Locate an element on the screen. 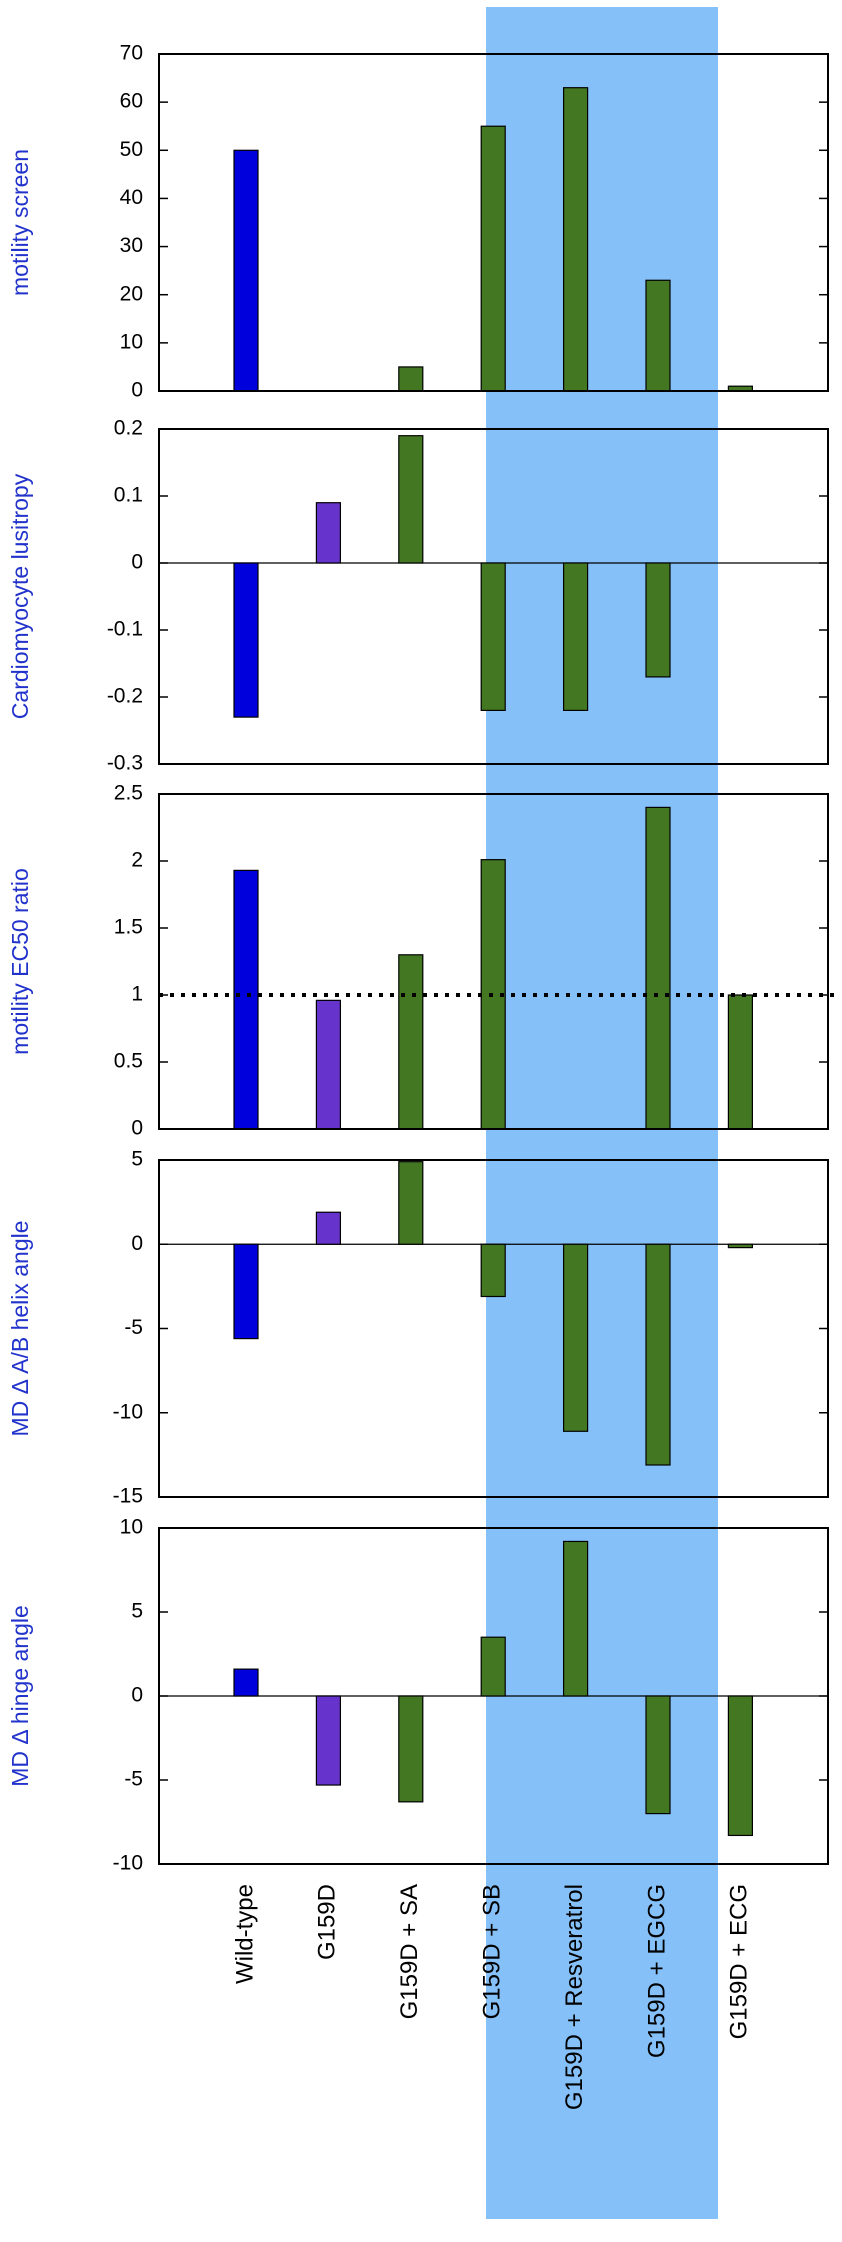 This screenshot has height=2242, width=842. y-axis-label: motility EC50 ratio is located at coordinates (20, 961).